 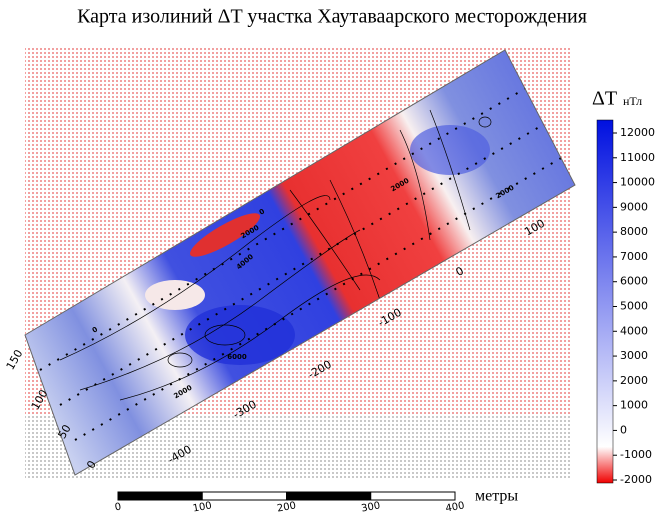 What do you see at coordinates (496, 496) in the screenshot?
I see `scale-unit: метры` at bounding box center [496, 496].